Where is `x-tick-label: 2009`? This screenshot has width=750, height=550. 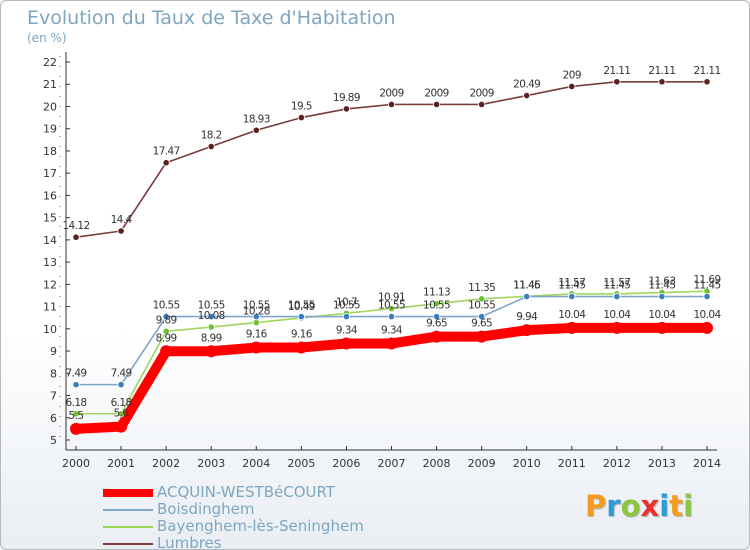
x-tick-label: 2009 is located at coordinates (482, 463).